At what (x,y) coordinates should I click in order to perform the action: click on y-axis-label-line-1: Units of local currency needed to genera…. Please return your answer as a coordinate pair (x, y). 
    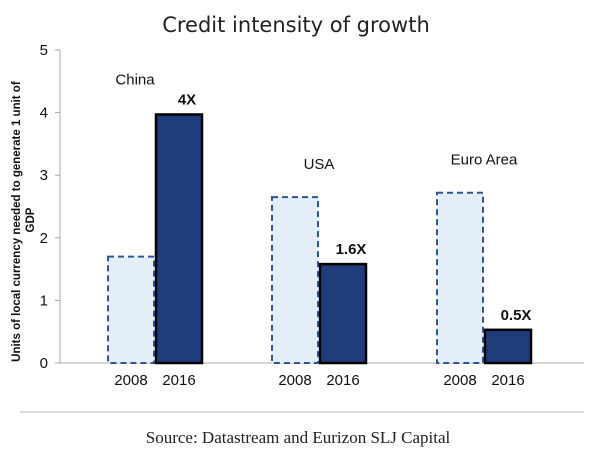
    Looking at the image, I should click on (17, 221).